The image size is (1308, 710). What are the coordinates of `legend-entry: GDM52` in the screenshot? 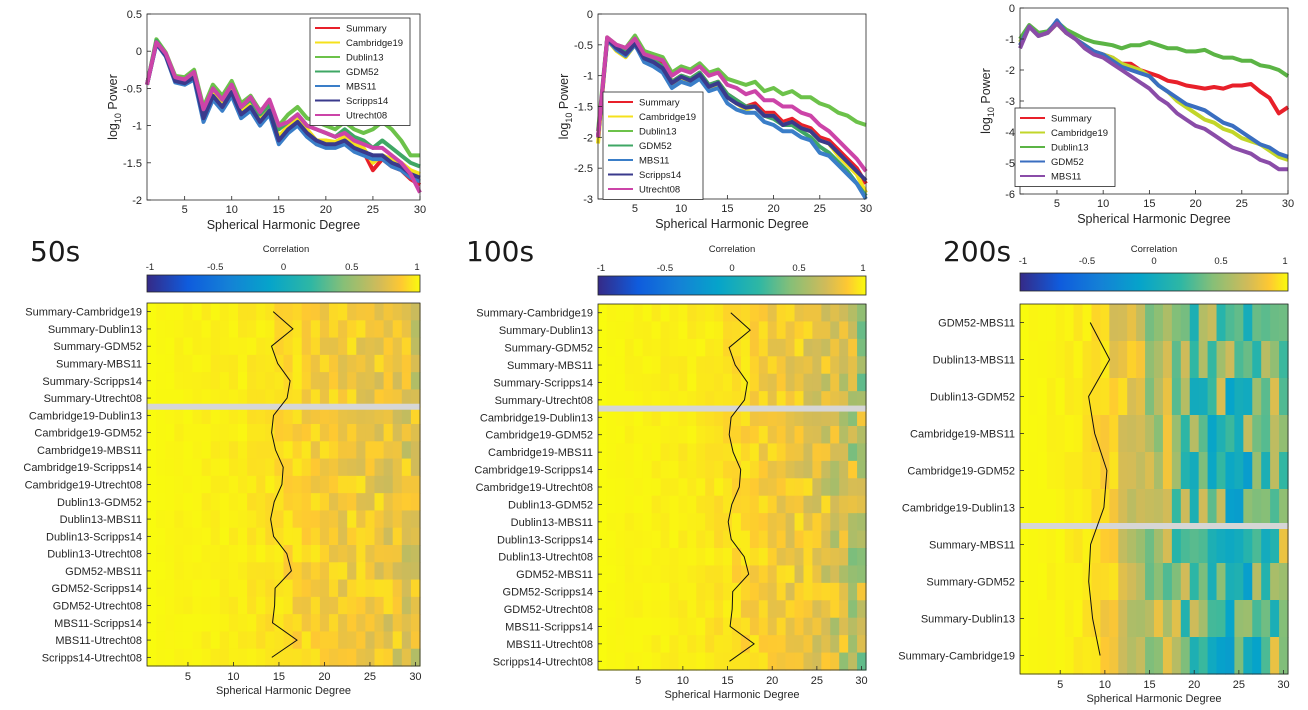 It's located at (1067, 162).